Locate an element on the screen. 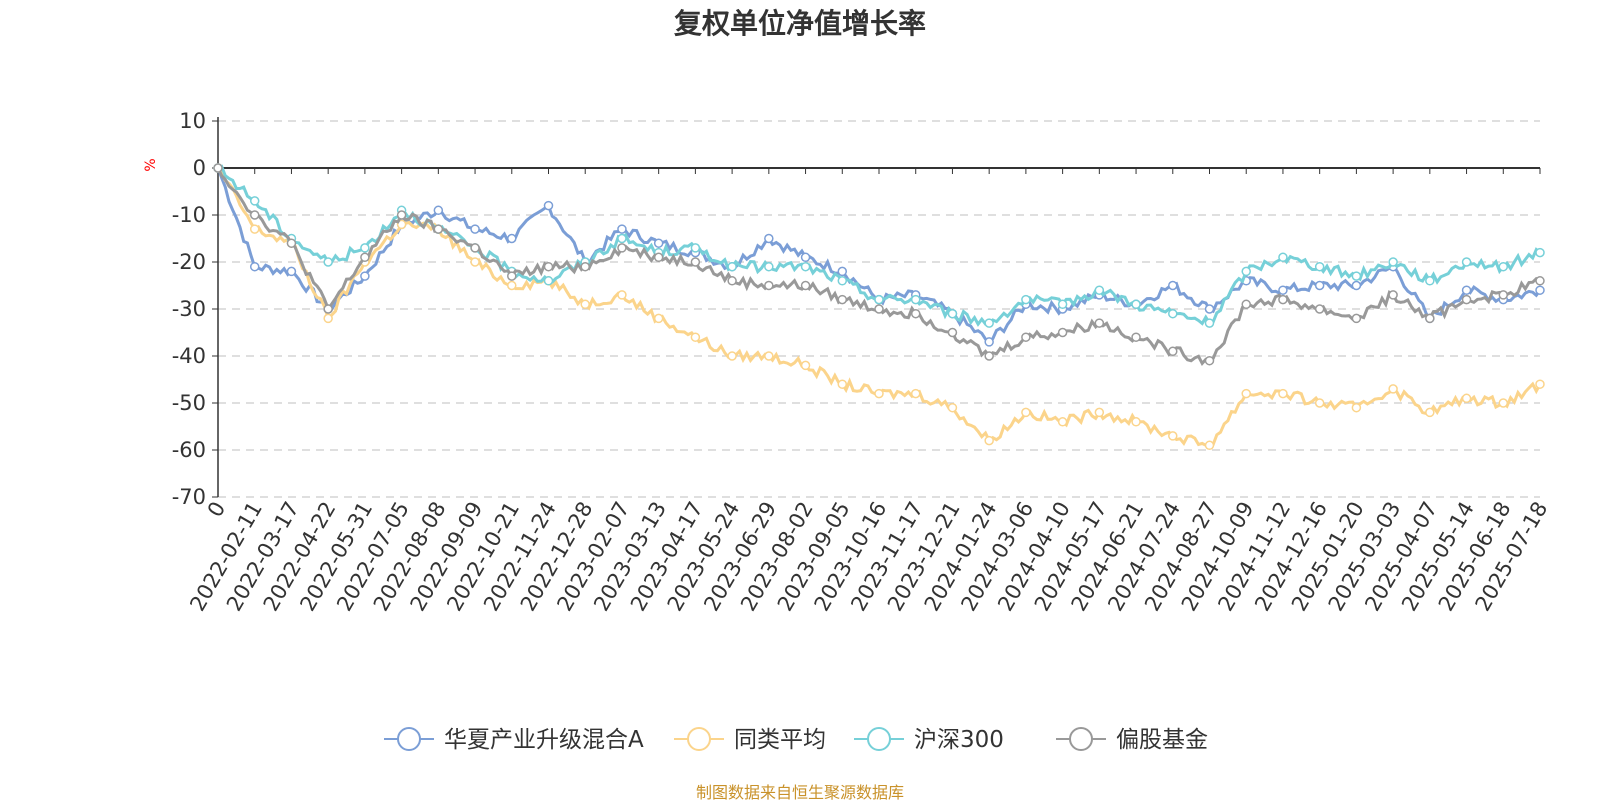 This screenshot has width=1600, height=803. y-tick-label: -20 is located at coordinates (189, 262).